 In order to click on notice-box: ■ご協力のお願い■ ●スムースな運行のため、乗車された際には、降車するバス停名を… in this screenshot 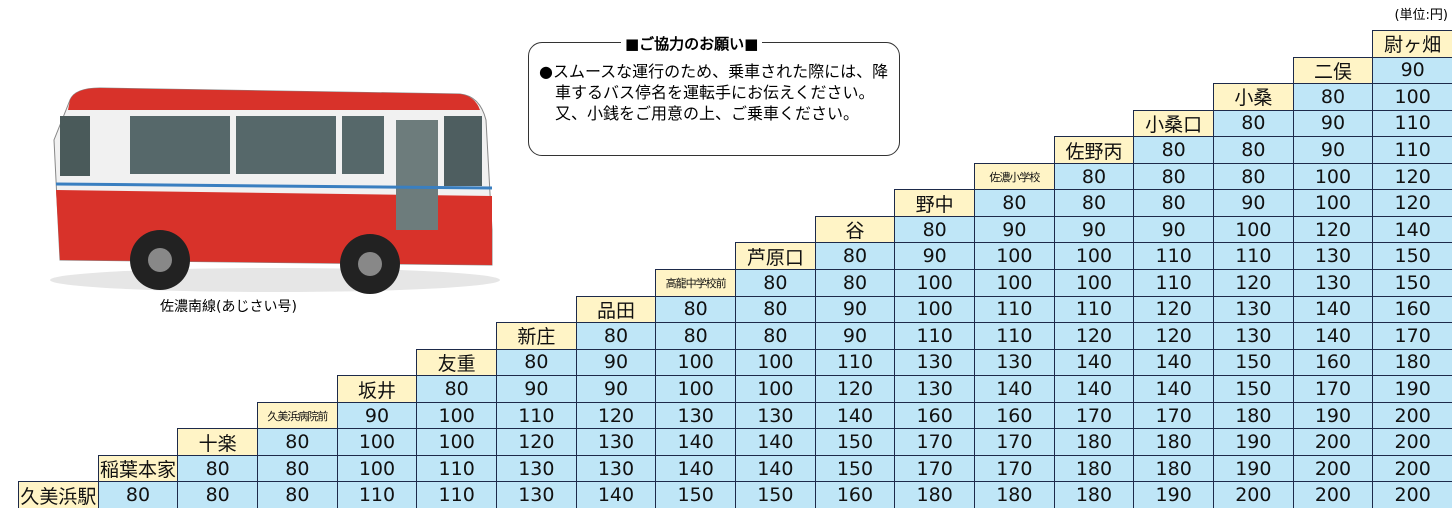, I will do `click(714, 94)`.